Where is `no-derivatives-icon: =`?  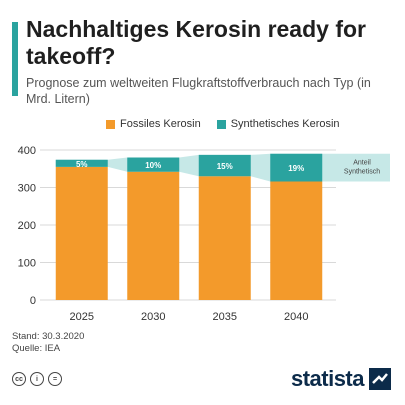
no-derivatives-icon: = is located at coordinates (55, 379).